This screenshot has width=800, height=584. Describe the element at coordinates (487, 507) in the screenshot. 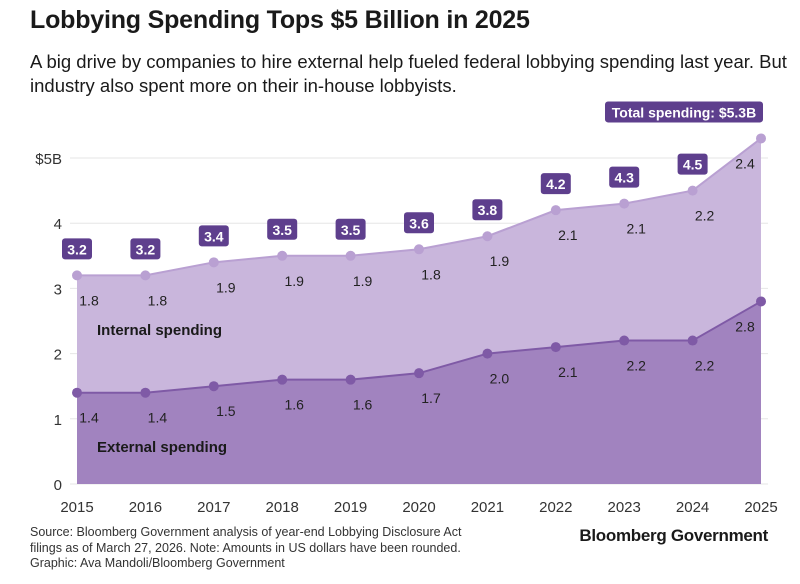

I see `x-tick-label: 2021` at that location.